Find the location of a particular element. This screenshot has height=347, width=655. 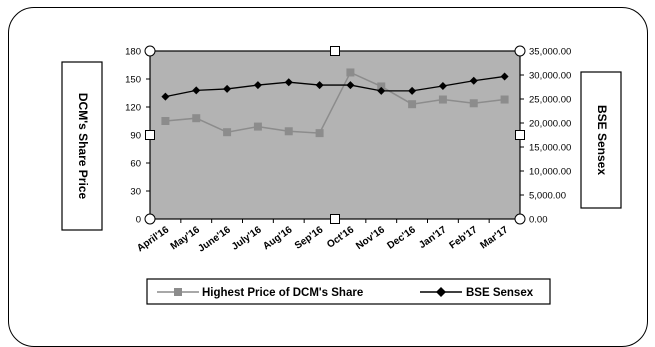

x-tick-label: Sep'16 is located at coordinates (309, 238).